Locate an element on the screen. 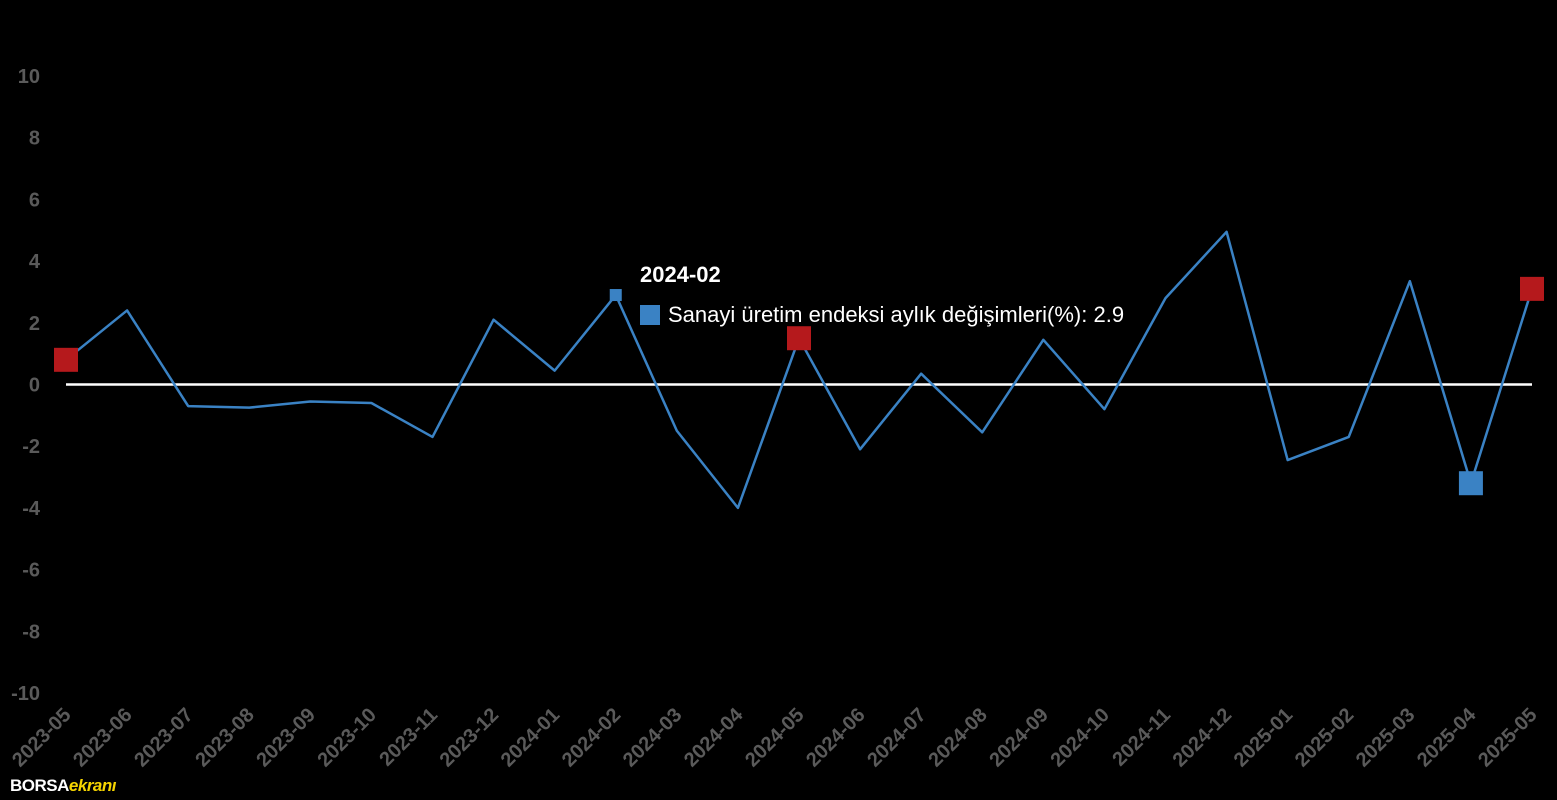 The height and width of the screenshot is (800, 1557). y-tick-label: 0 is located at coordinates (34, 386).